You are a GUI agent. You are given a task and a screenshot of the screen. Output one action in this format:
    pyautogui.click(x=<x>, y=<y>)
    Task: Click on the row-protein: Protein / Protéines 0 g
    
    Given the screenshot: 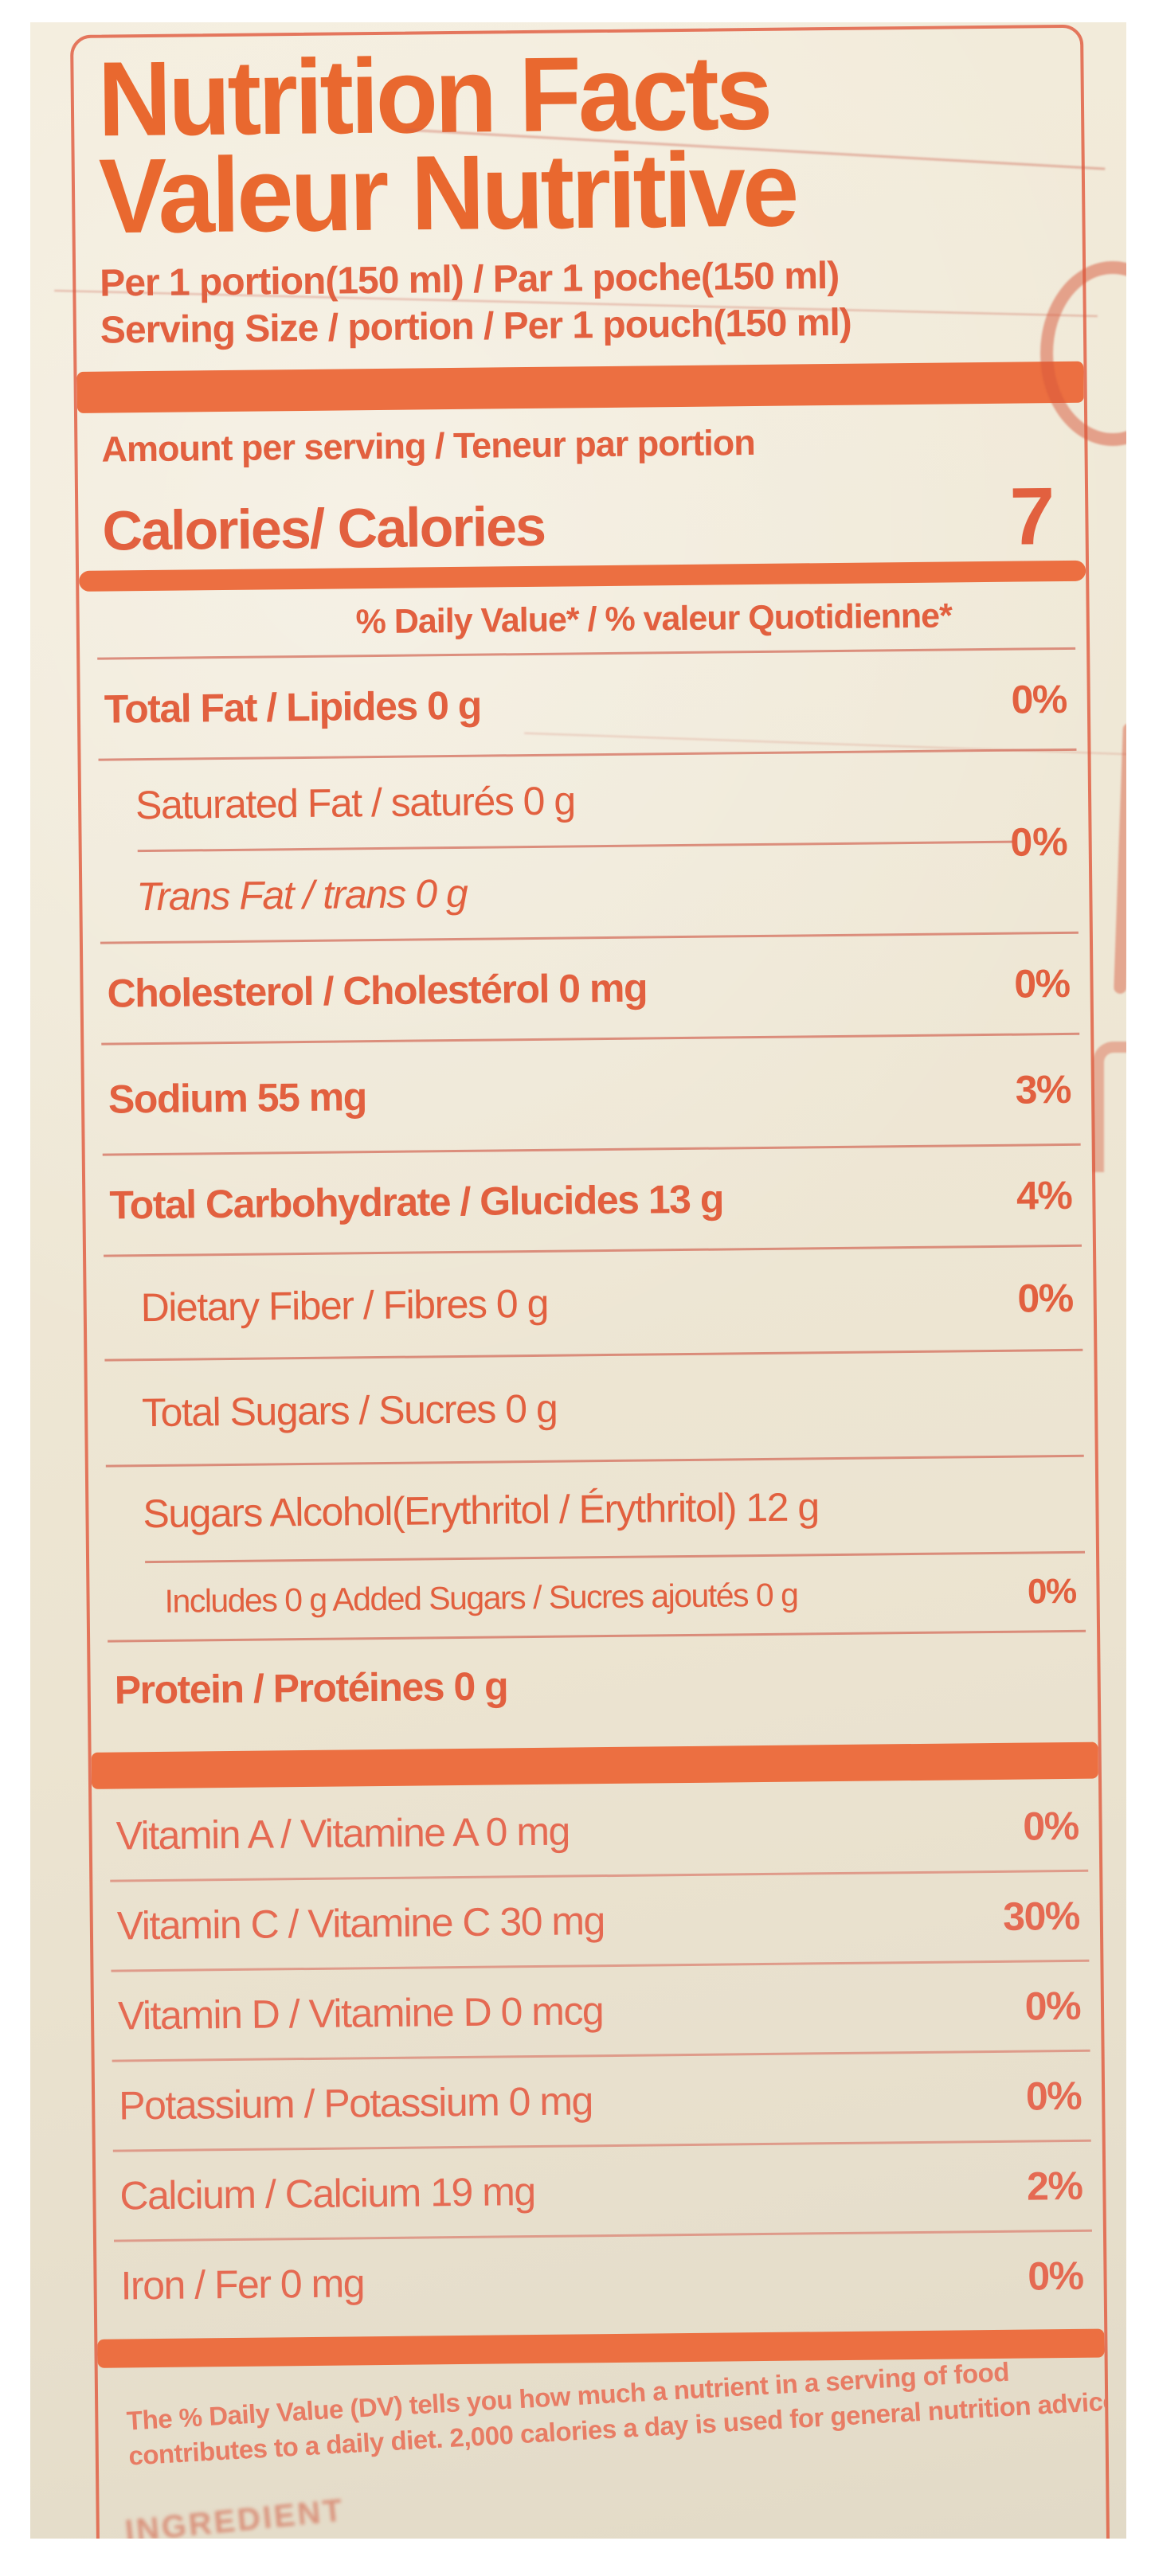 What is the action you would take?
    pyautogui.click(x=597, y=1685)
    